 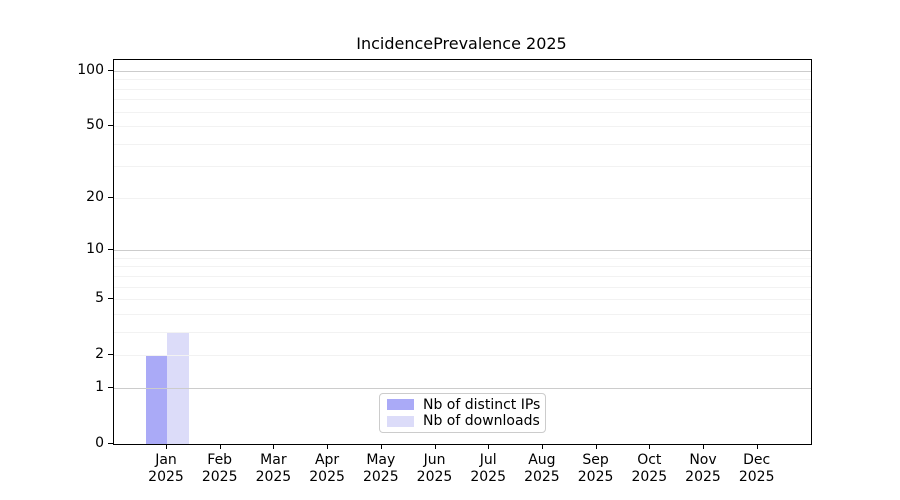 What do you see at coordinates (488, 468) in the screenshot?
I see `x-tick-label: Jul 2025` at bounding box center [488, 468].